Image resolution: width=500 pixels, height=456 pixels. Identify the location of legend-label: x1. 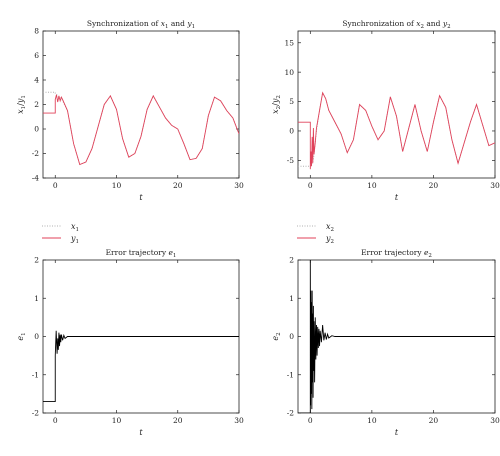
(75, 227).